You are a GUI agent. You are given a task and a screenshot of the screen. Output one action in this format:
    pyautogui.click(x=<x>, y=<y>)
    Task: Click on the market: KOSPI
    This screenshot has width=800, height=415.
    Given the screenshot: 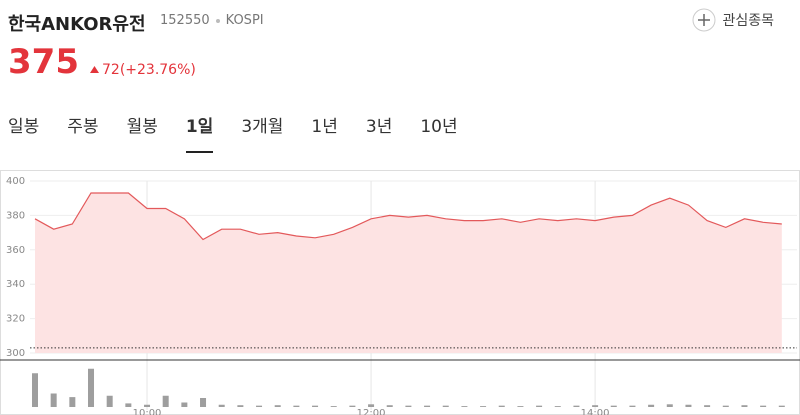 What is the action you would take?
    pyautogui.click(x=244, y=20)
    